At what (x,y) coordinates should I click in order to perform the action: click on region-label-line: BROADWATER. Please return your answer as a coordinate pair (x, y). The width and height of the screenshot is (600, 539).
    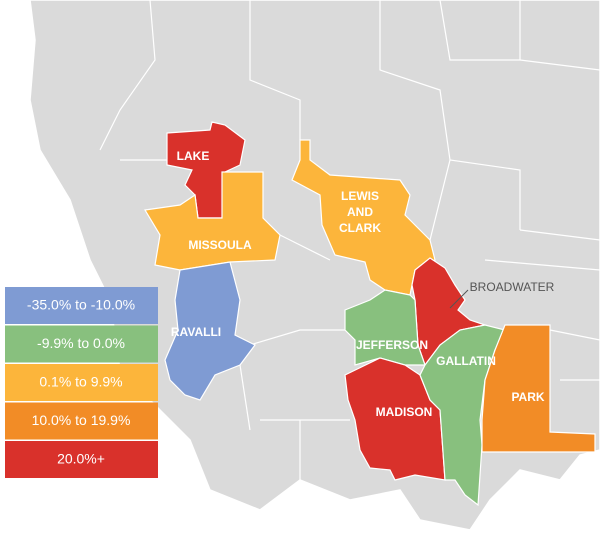
    Looking at the image, I should click on (512, 287).